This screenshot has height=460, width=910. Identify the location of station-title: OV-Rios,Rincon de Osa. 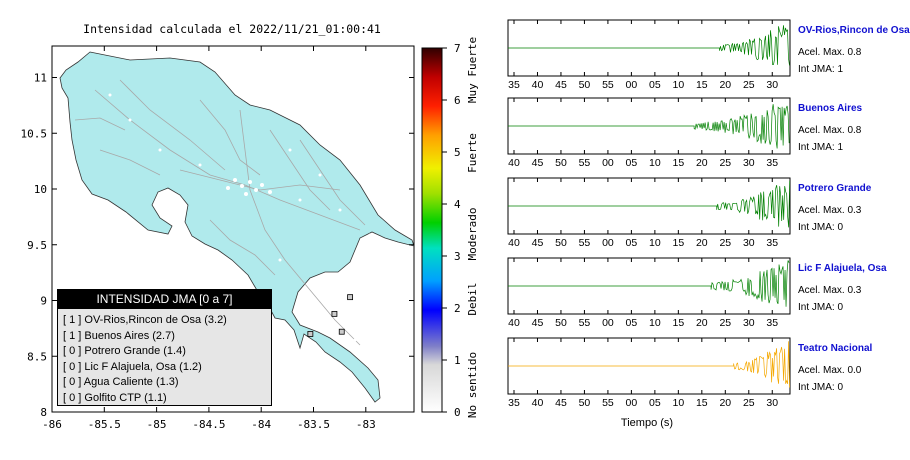
(854, 30).